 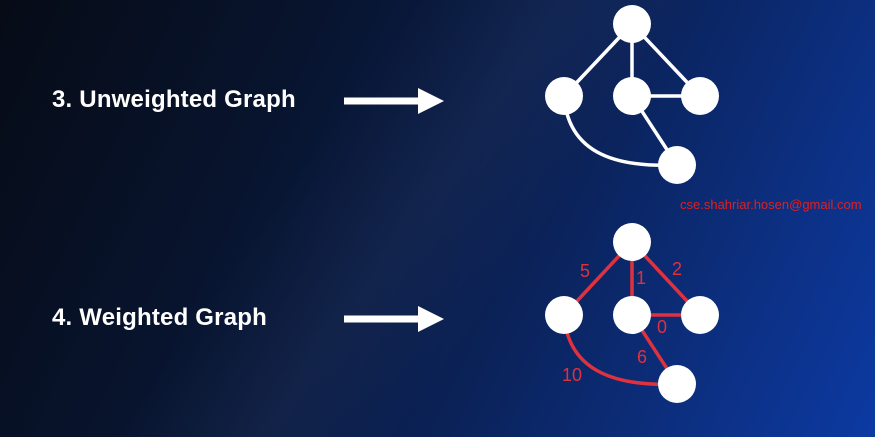 What do you see at coordinates (174, 99) in the screenshot?
I see `unweighted-graph-label: 3. Unweighted Graph` at bounding box center [174, 99].